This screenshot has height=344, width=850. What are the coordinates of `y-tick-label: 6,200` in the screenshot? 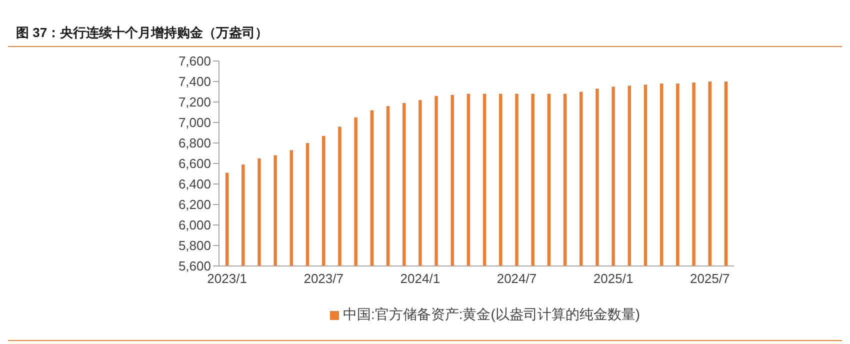 It's located at (194, 204).